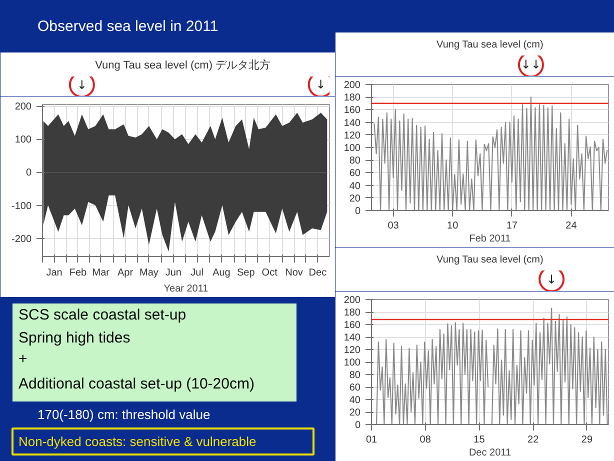  What do you see at coordinates (101, 273) in the screenshot?
I see `x-tick-label: Mar` at bounding box center [101, 273].